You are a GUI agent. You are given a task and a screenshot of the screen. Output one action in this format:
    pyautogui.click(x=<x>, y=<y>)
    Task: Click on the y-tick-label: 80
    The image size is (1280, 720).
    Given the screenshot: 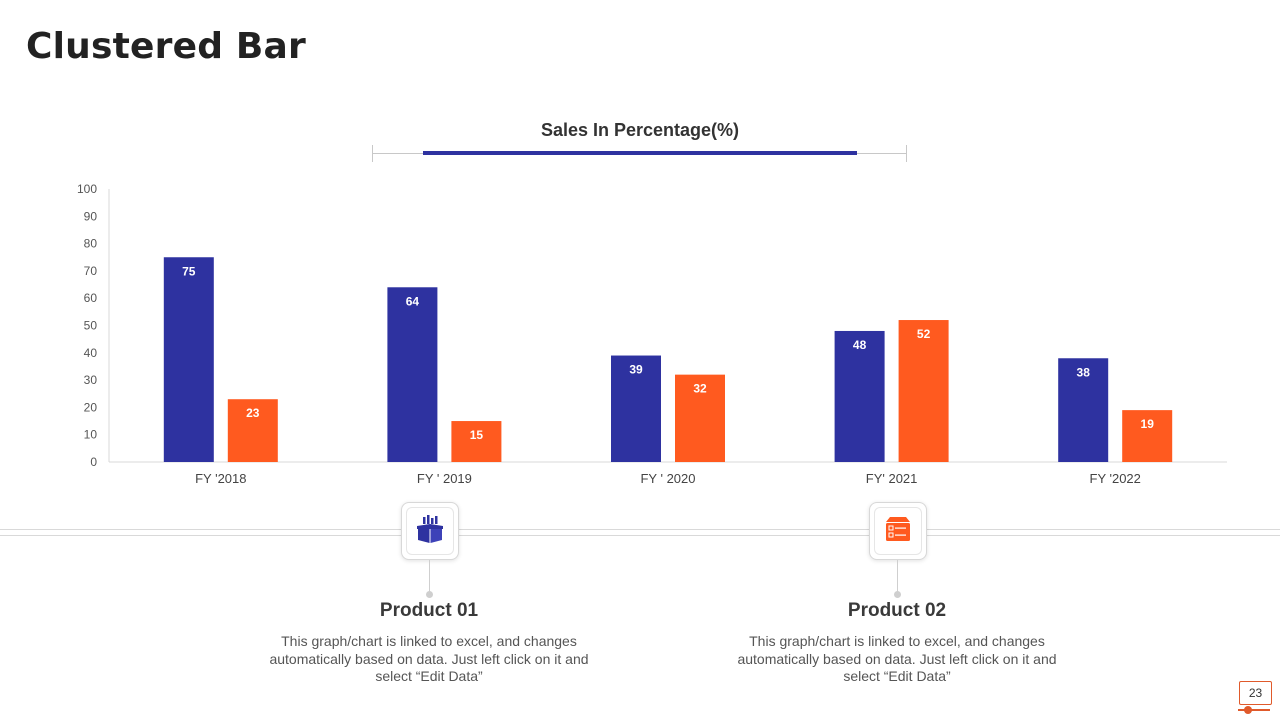 What is the action you would take?
    pyautogui.click(x=91, y=244)
    